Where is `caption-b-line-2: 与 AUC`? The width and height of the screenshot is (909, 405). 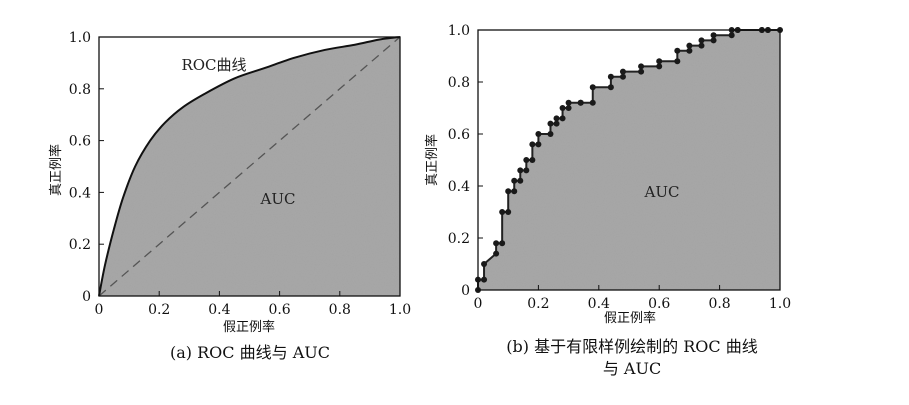
caption-b-line-2: 与 AUC is located at coordinates (632, 368).